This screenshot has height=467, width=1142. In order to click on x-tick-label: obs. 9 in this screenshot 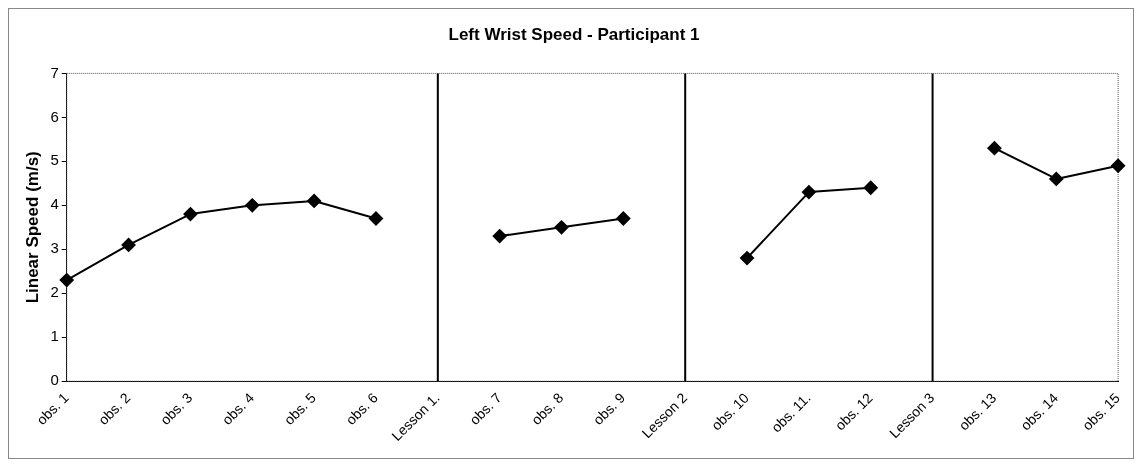, I will do `click(609, 408)`.